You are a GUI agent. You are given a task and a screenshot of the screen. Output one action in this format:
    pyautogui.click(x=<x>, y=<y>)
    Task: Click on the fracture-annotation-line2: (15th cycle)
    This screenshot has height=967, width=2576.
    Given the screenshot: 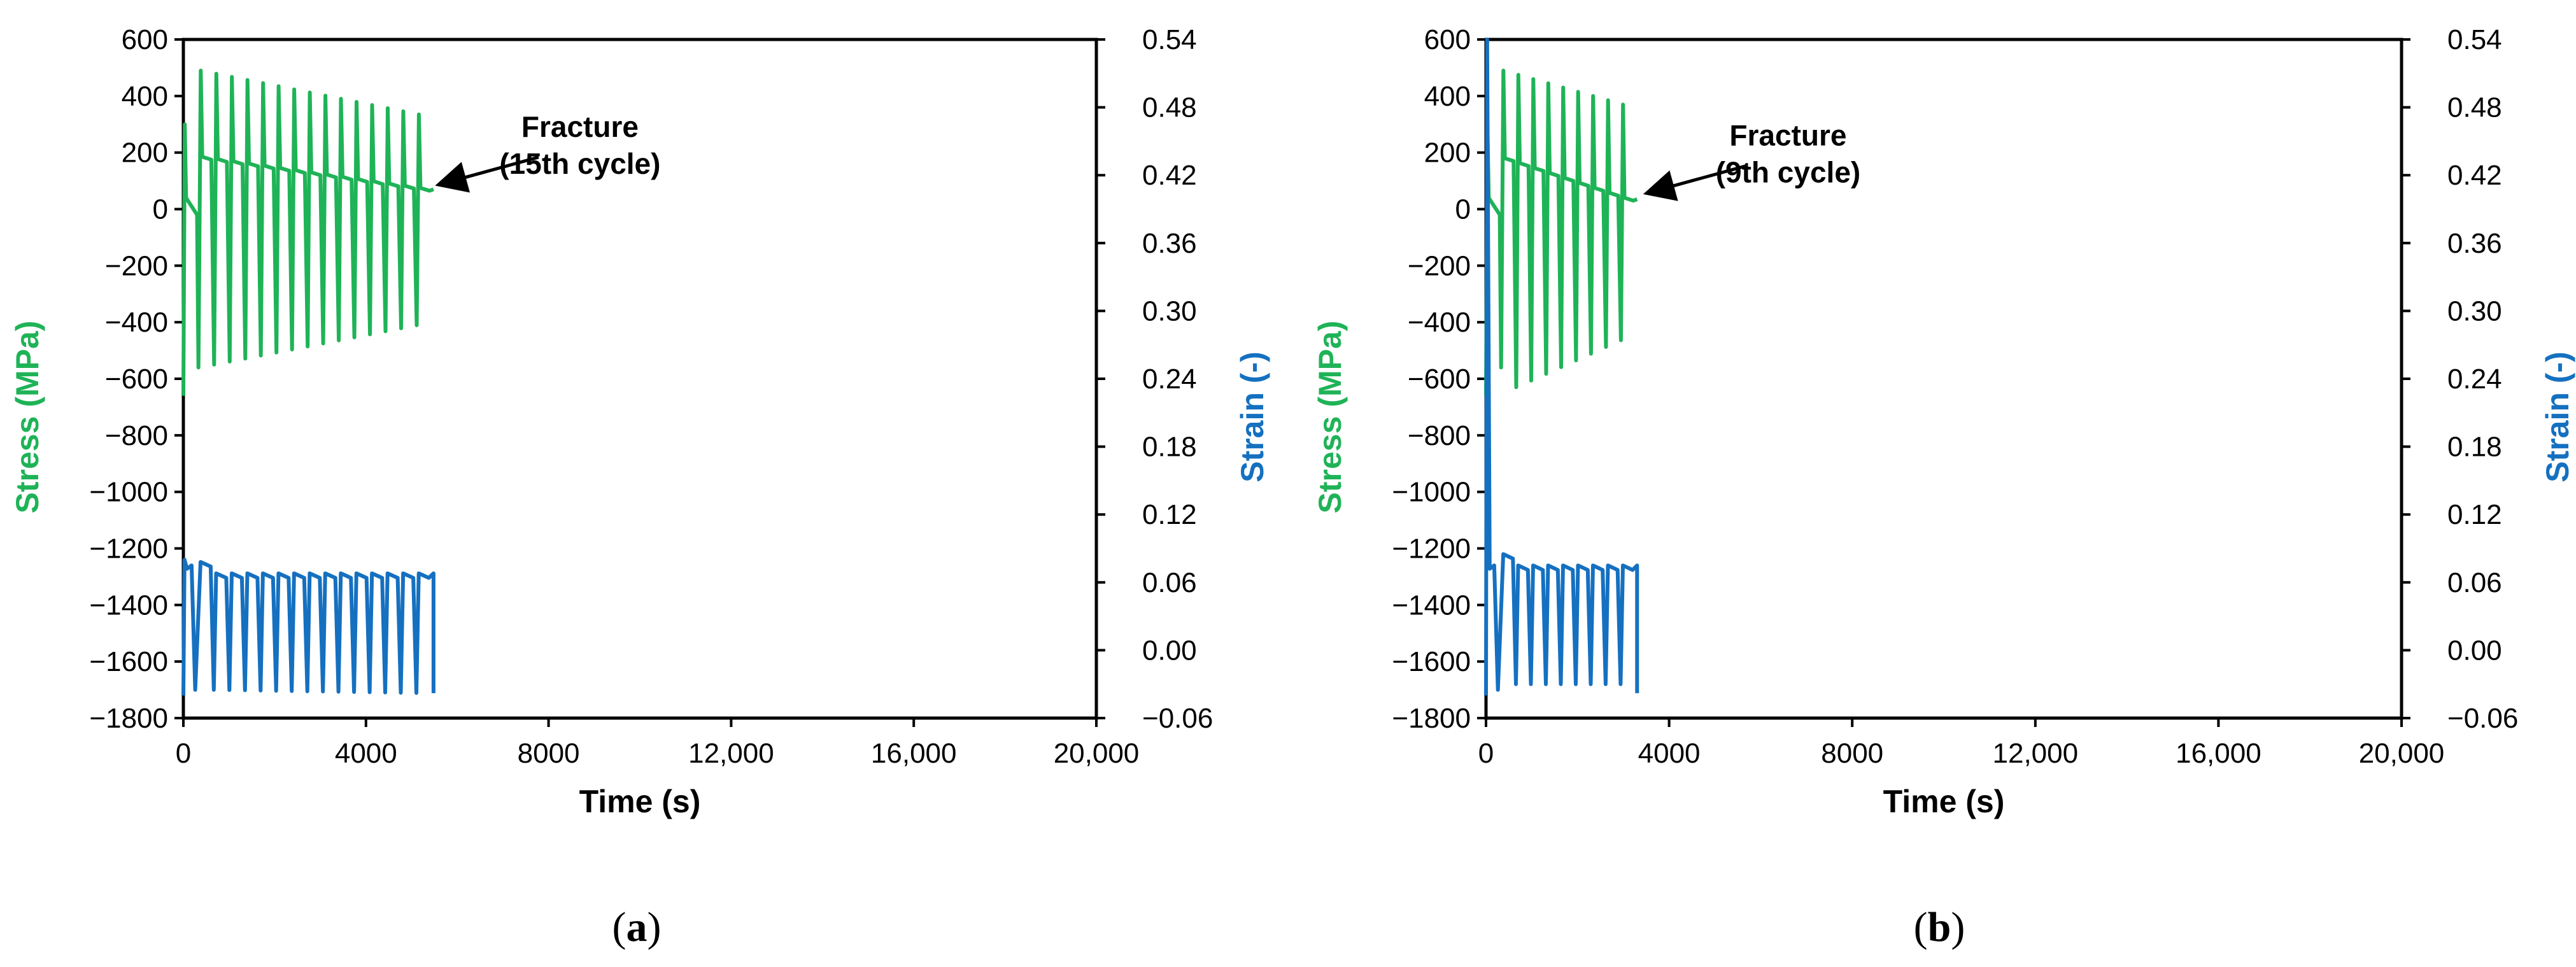 What is the action you would take?
    pyautogui.click(x=579, y=164)
    